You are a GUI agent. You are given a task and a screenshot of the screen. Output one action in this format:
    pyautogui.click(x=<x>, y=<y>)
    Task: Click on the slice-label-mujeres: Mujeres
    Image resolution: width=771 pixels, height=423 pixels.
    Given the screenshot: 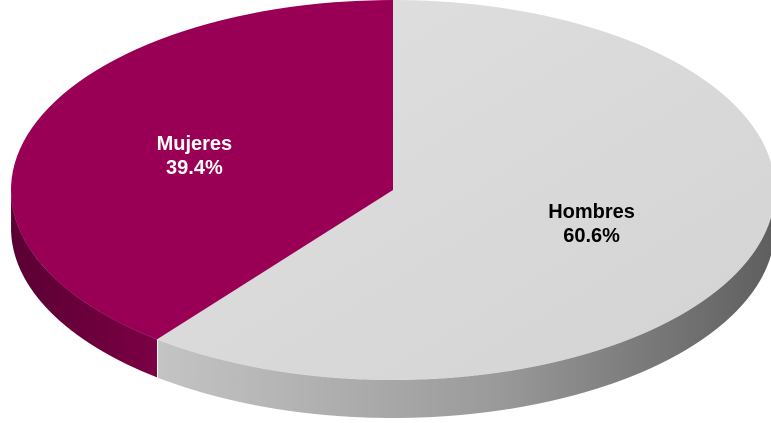 What is the action you would take?
    pyautogui.click(x=195, y=144)
    